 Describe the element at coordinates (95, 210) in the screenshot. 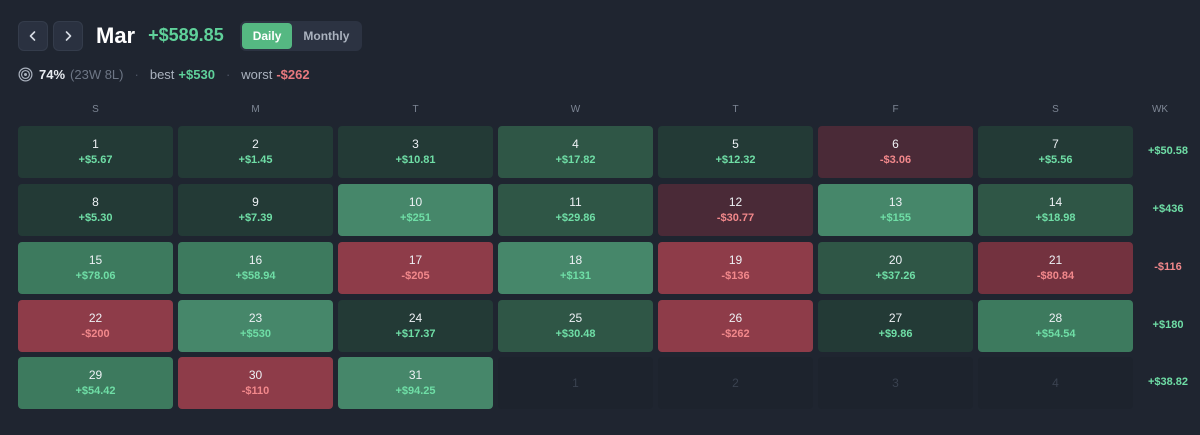

I see `day-cell: 8 +$5.30` at that location.